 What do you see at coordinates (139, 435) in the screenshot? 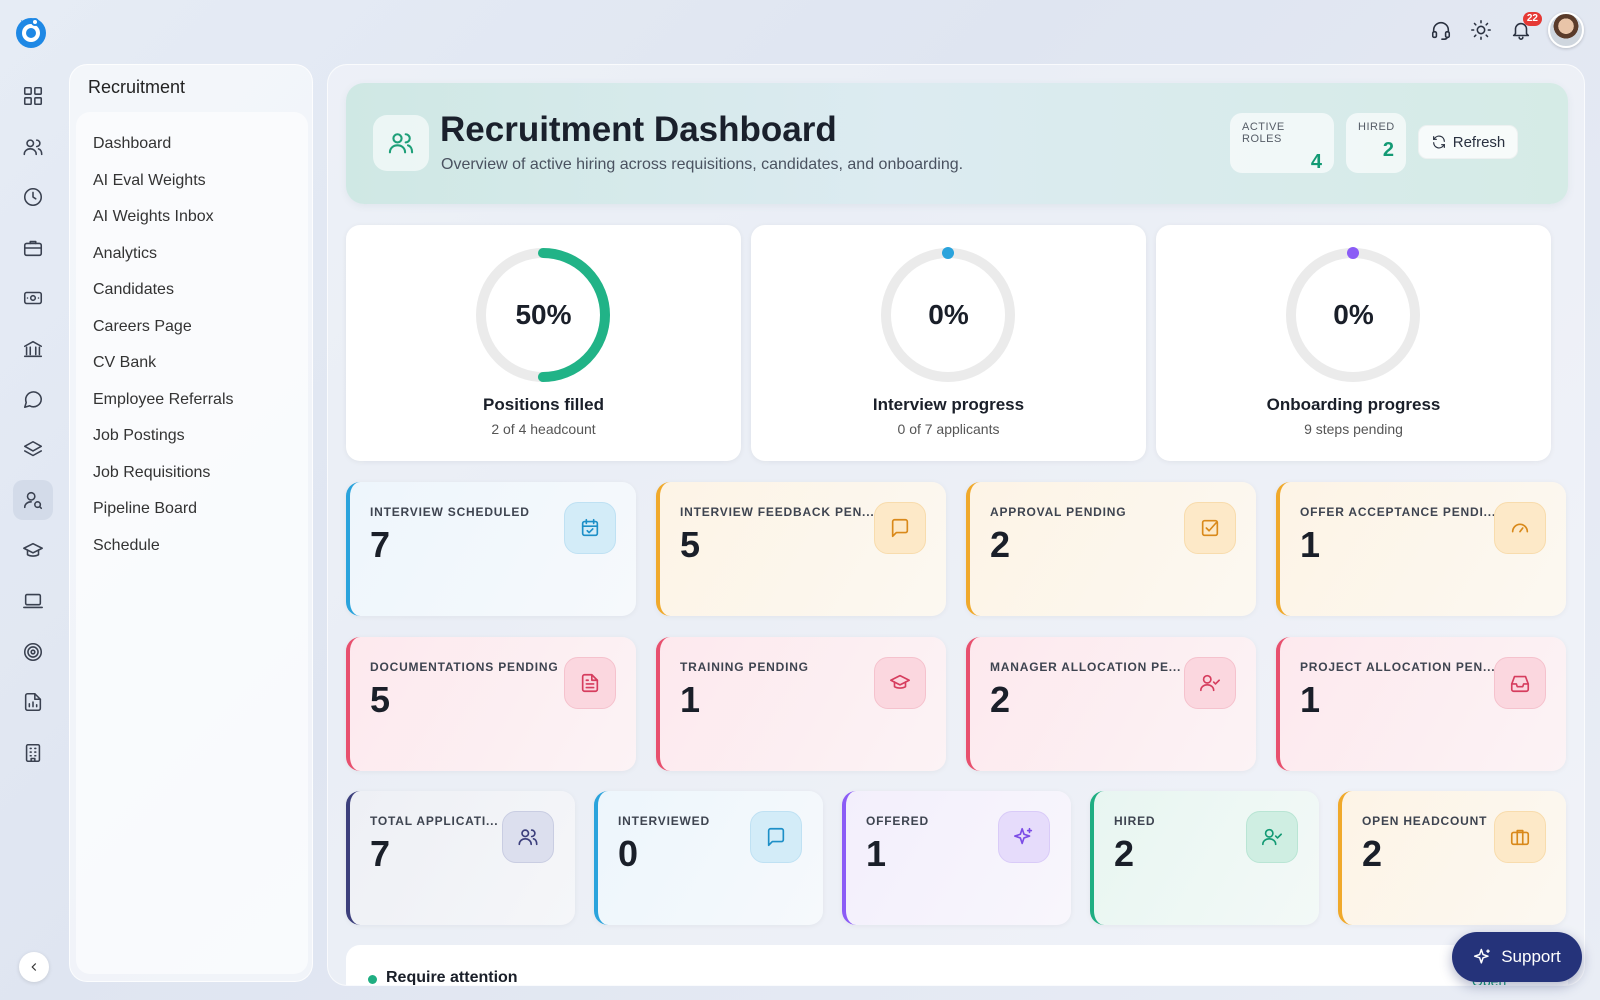
I see `sidebar-item-job-postings: Job Postings` at bounding box center [139, 435].